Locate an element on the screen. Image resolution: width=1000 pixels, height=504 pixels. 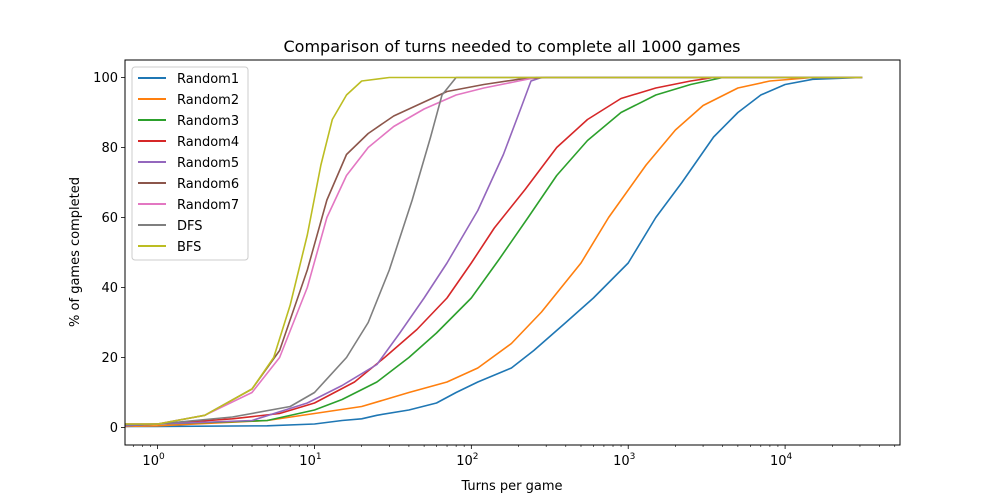
x-tick-label: 10⁰ is located at coordinates (153, 460).